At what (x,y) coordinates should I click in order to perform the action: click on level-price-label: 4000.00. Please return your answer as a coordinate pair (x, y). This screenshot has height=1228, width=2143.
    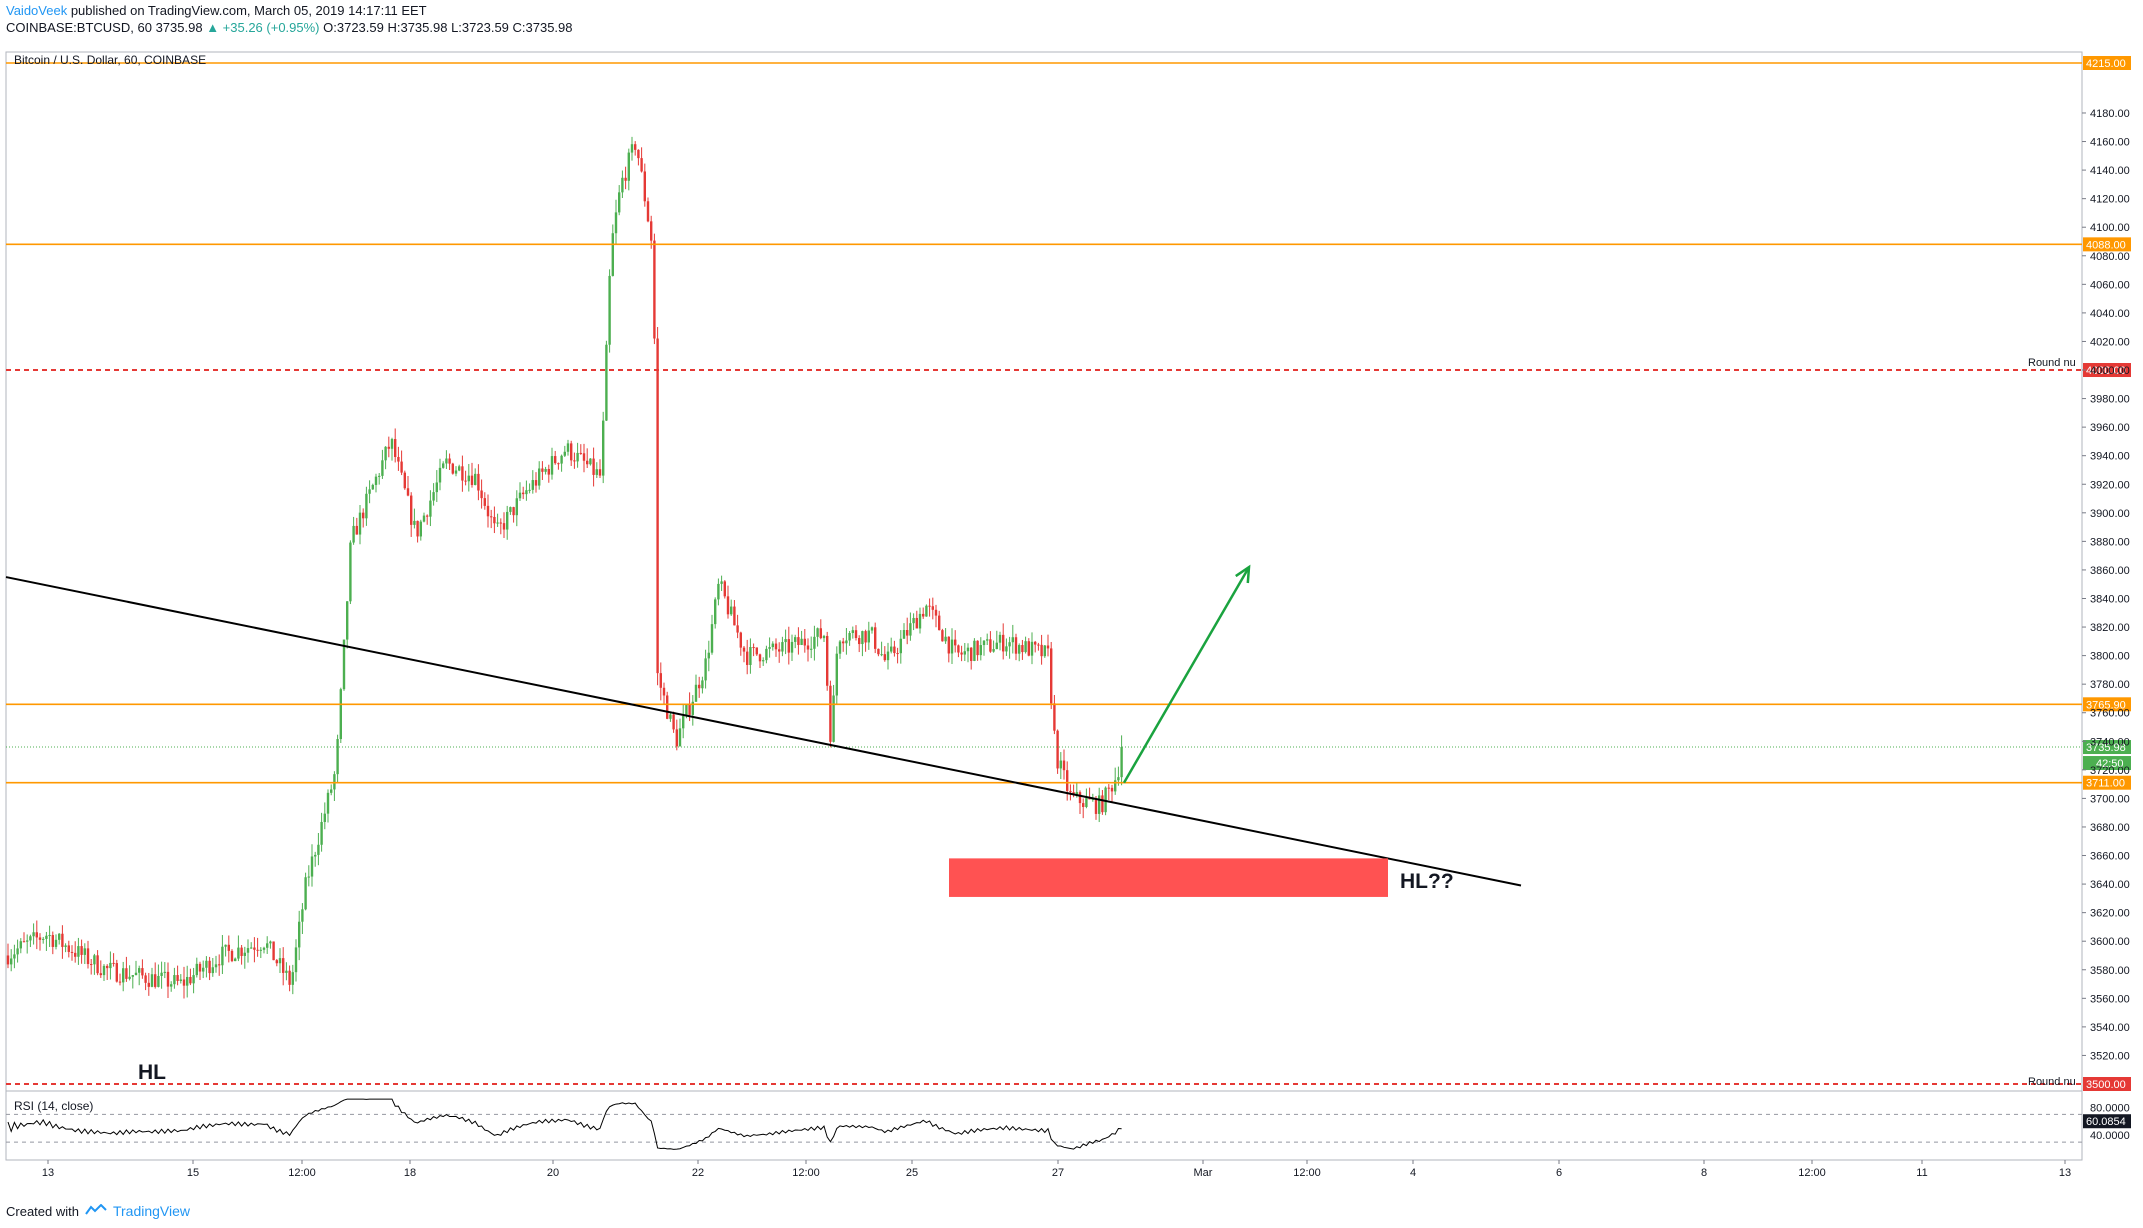
    Looking at the image, I should click on (2106, 371).